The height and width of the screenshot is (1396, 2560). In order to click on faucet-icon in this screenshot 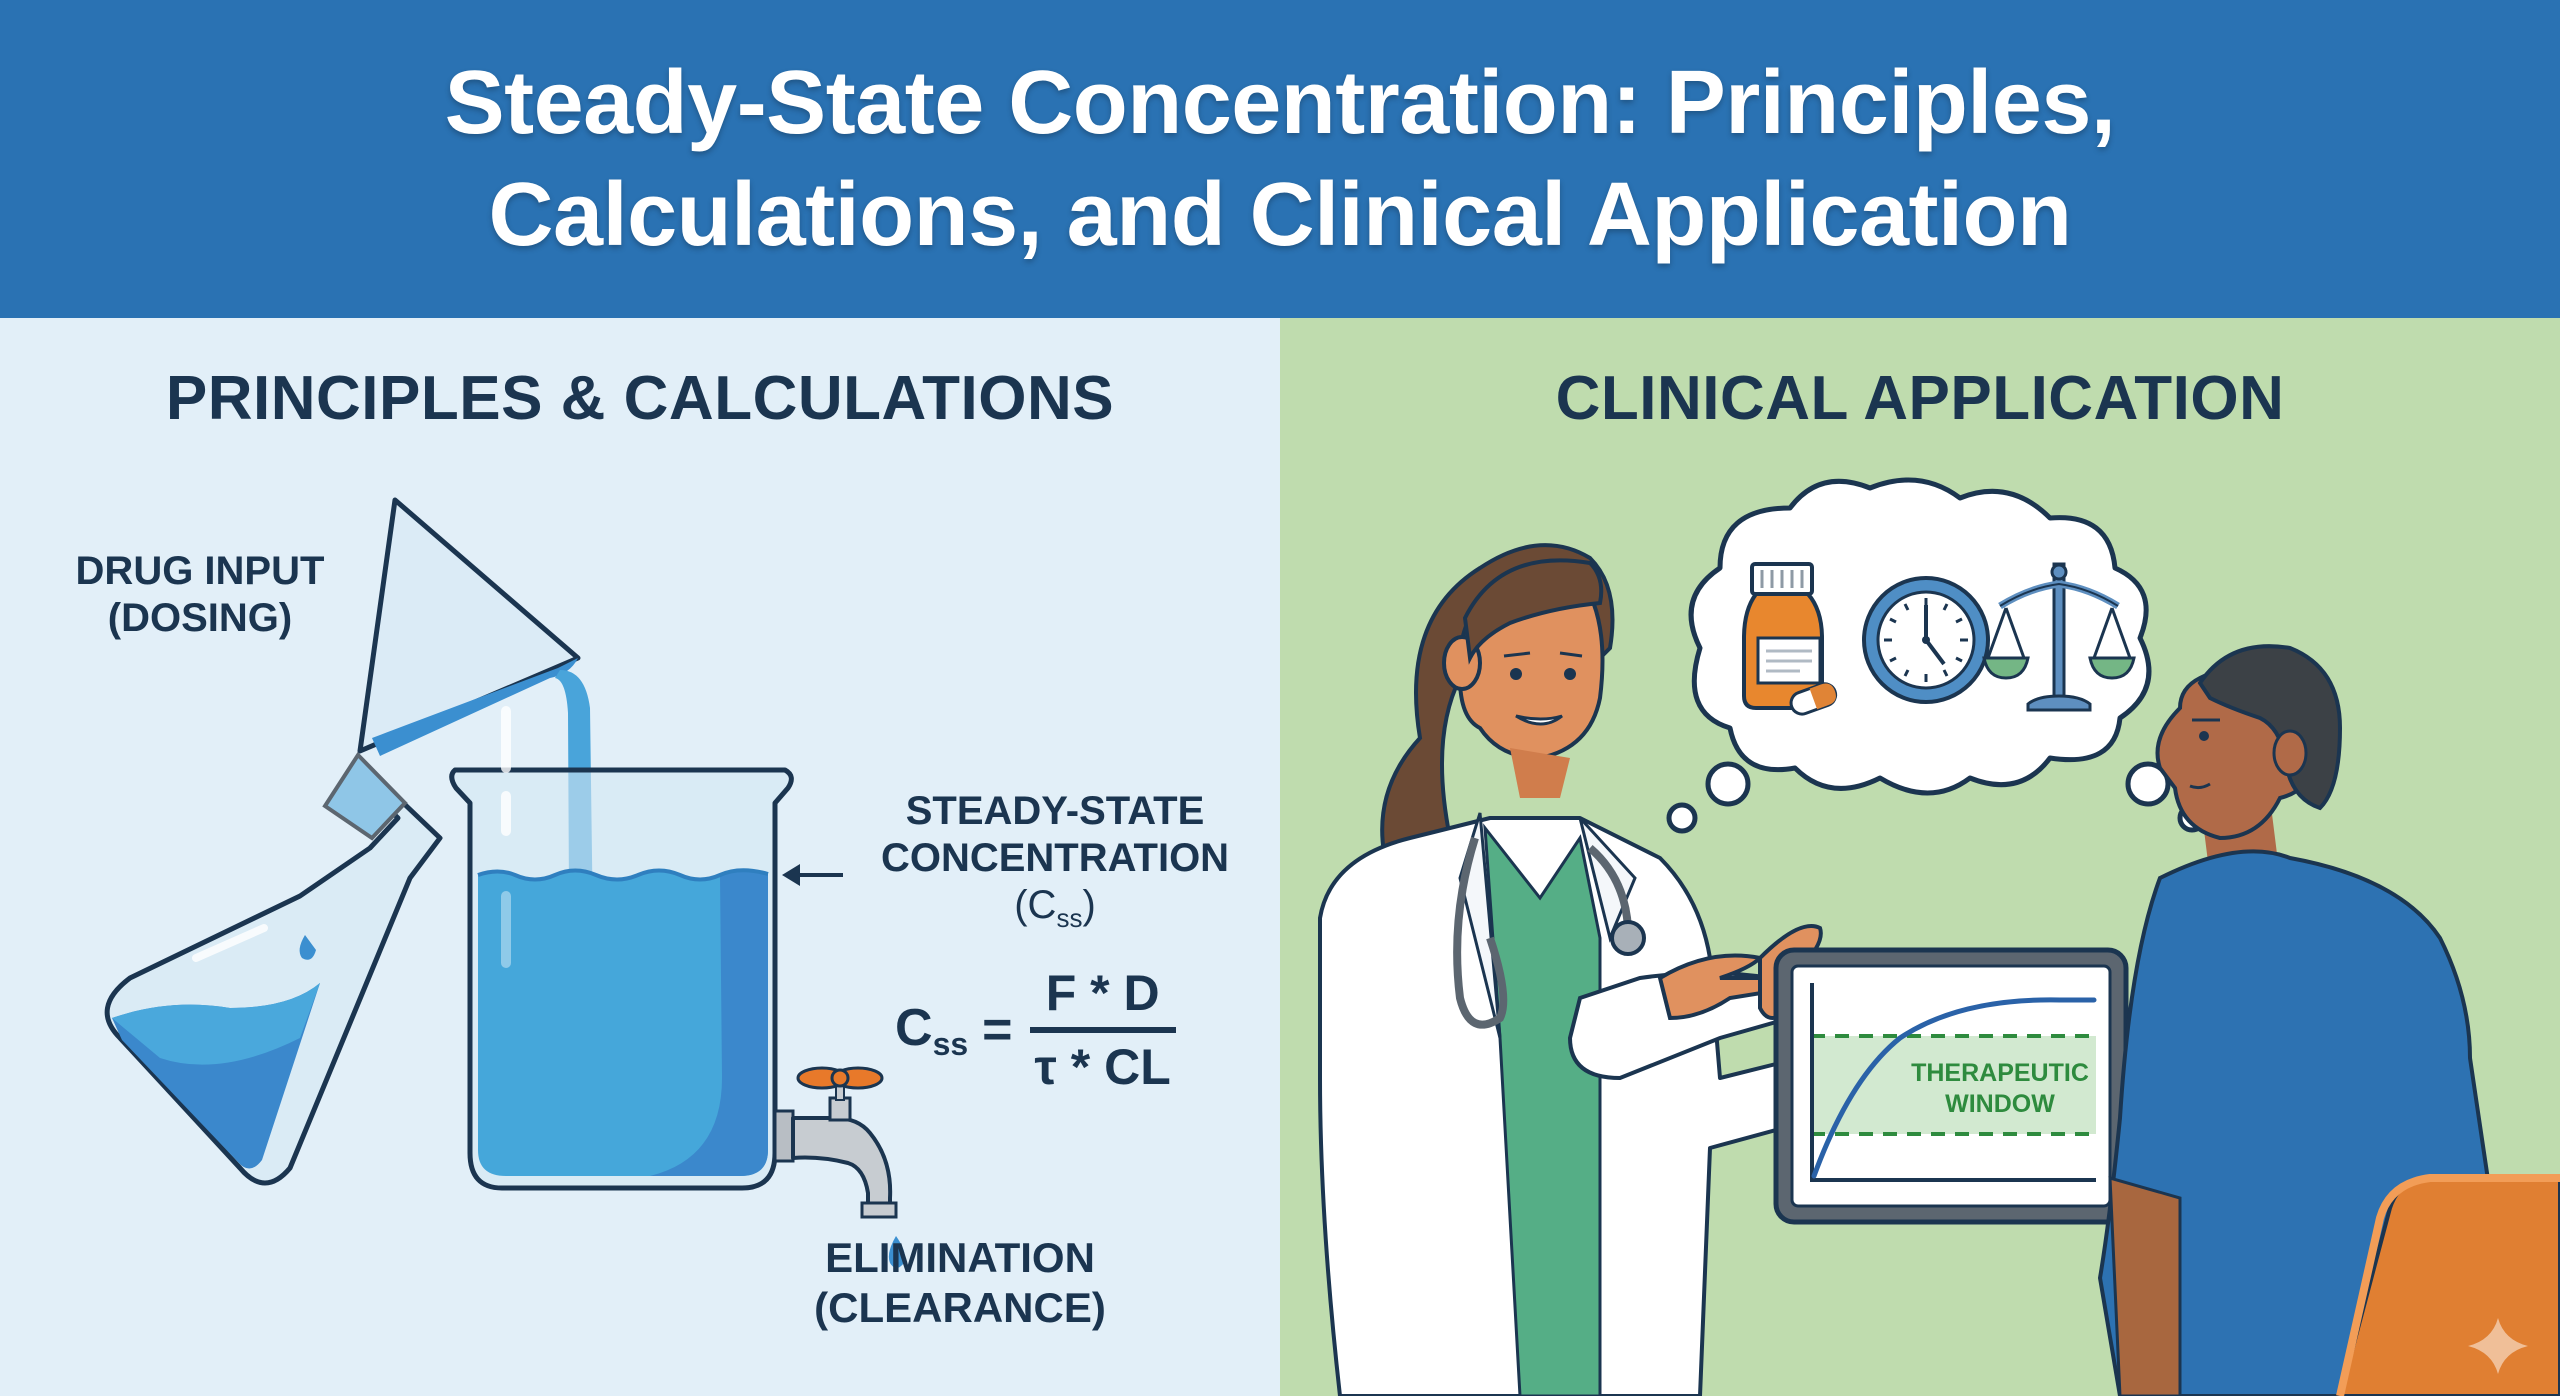, I will do `click(839, 1167)`.